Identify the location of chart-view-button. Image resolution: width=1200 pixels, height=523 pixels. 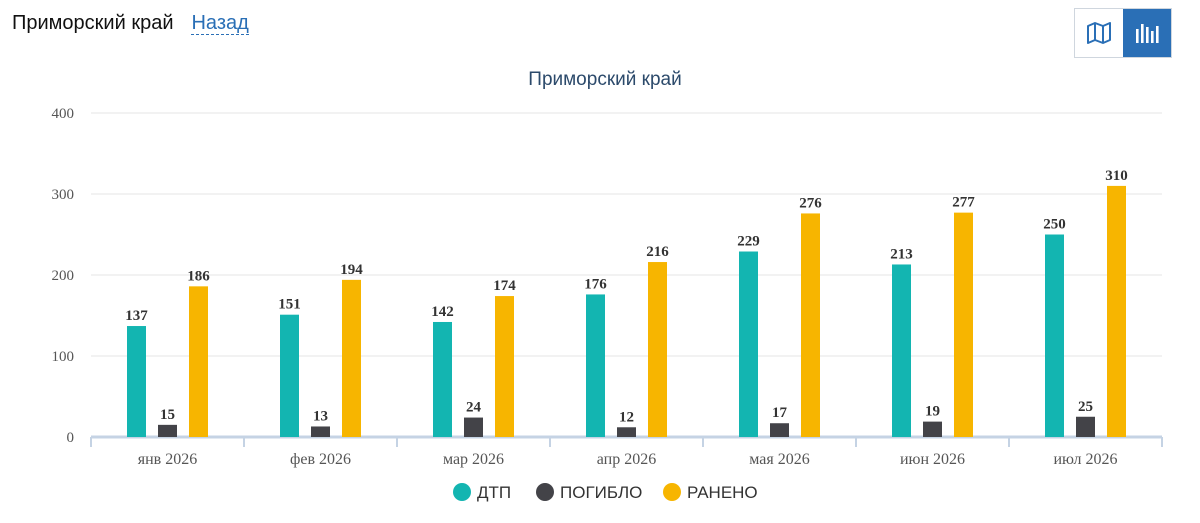
(1147, 33).